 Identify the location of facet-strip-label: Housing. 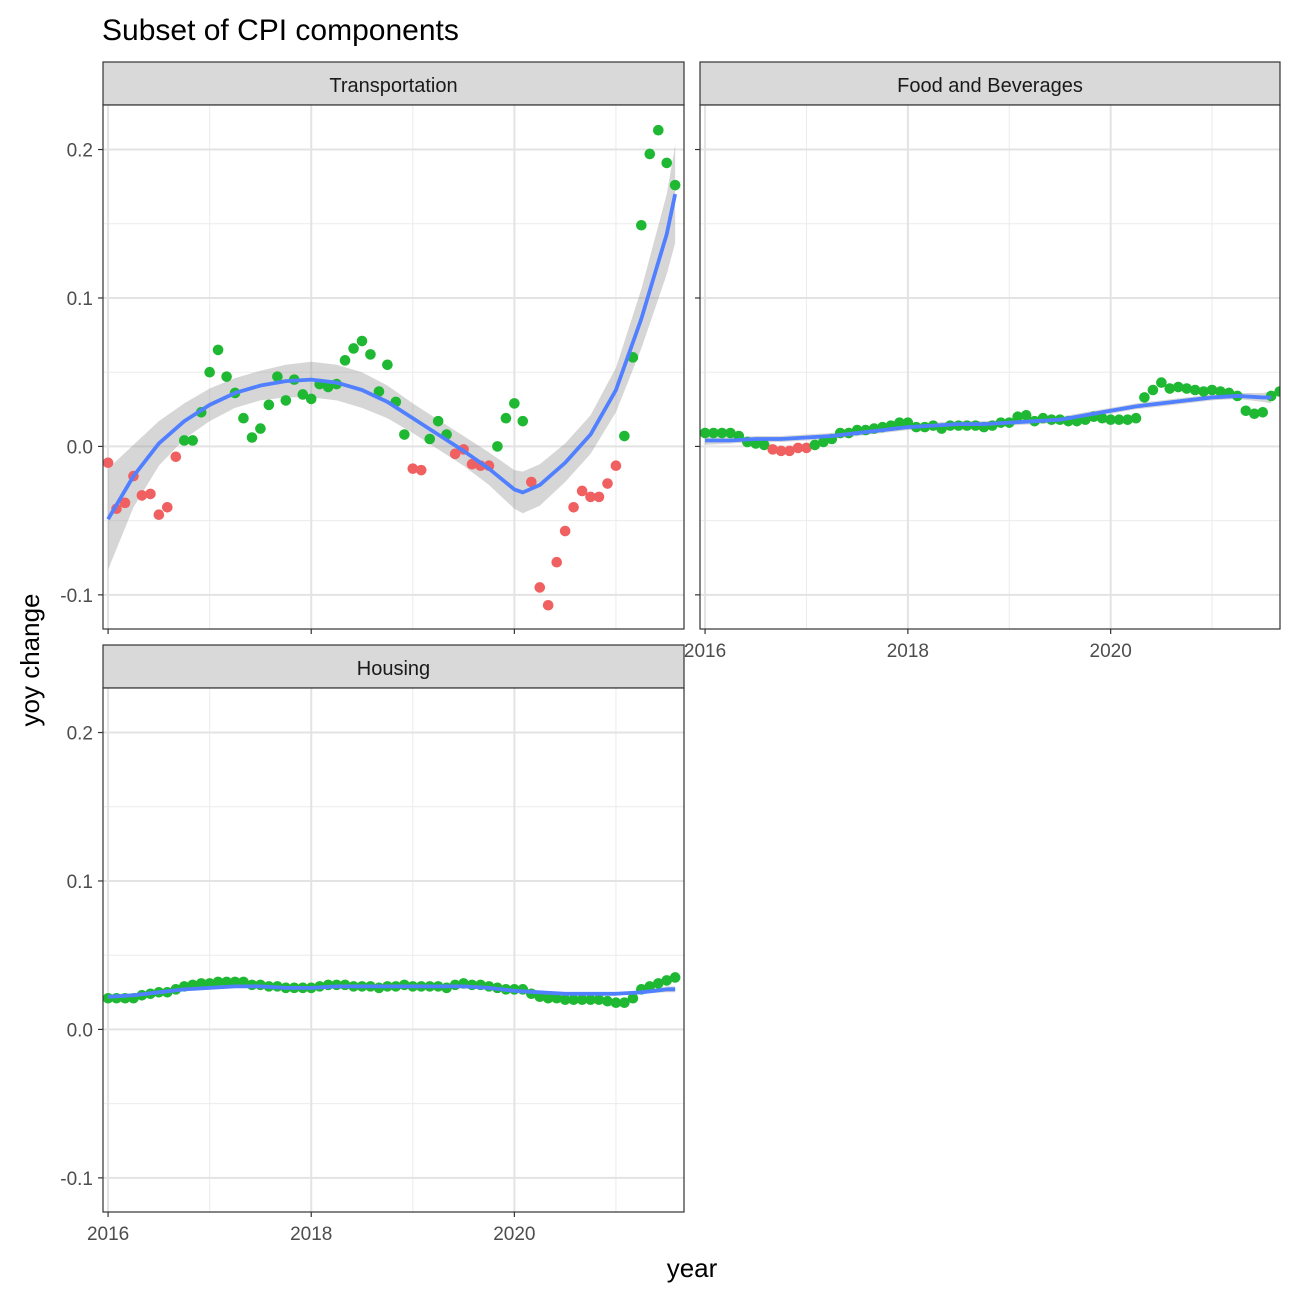
(393, 669).